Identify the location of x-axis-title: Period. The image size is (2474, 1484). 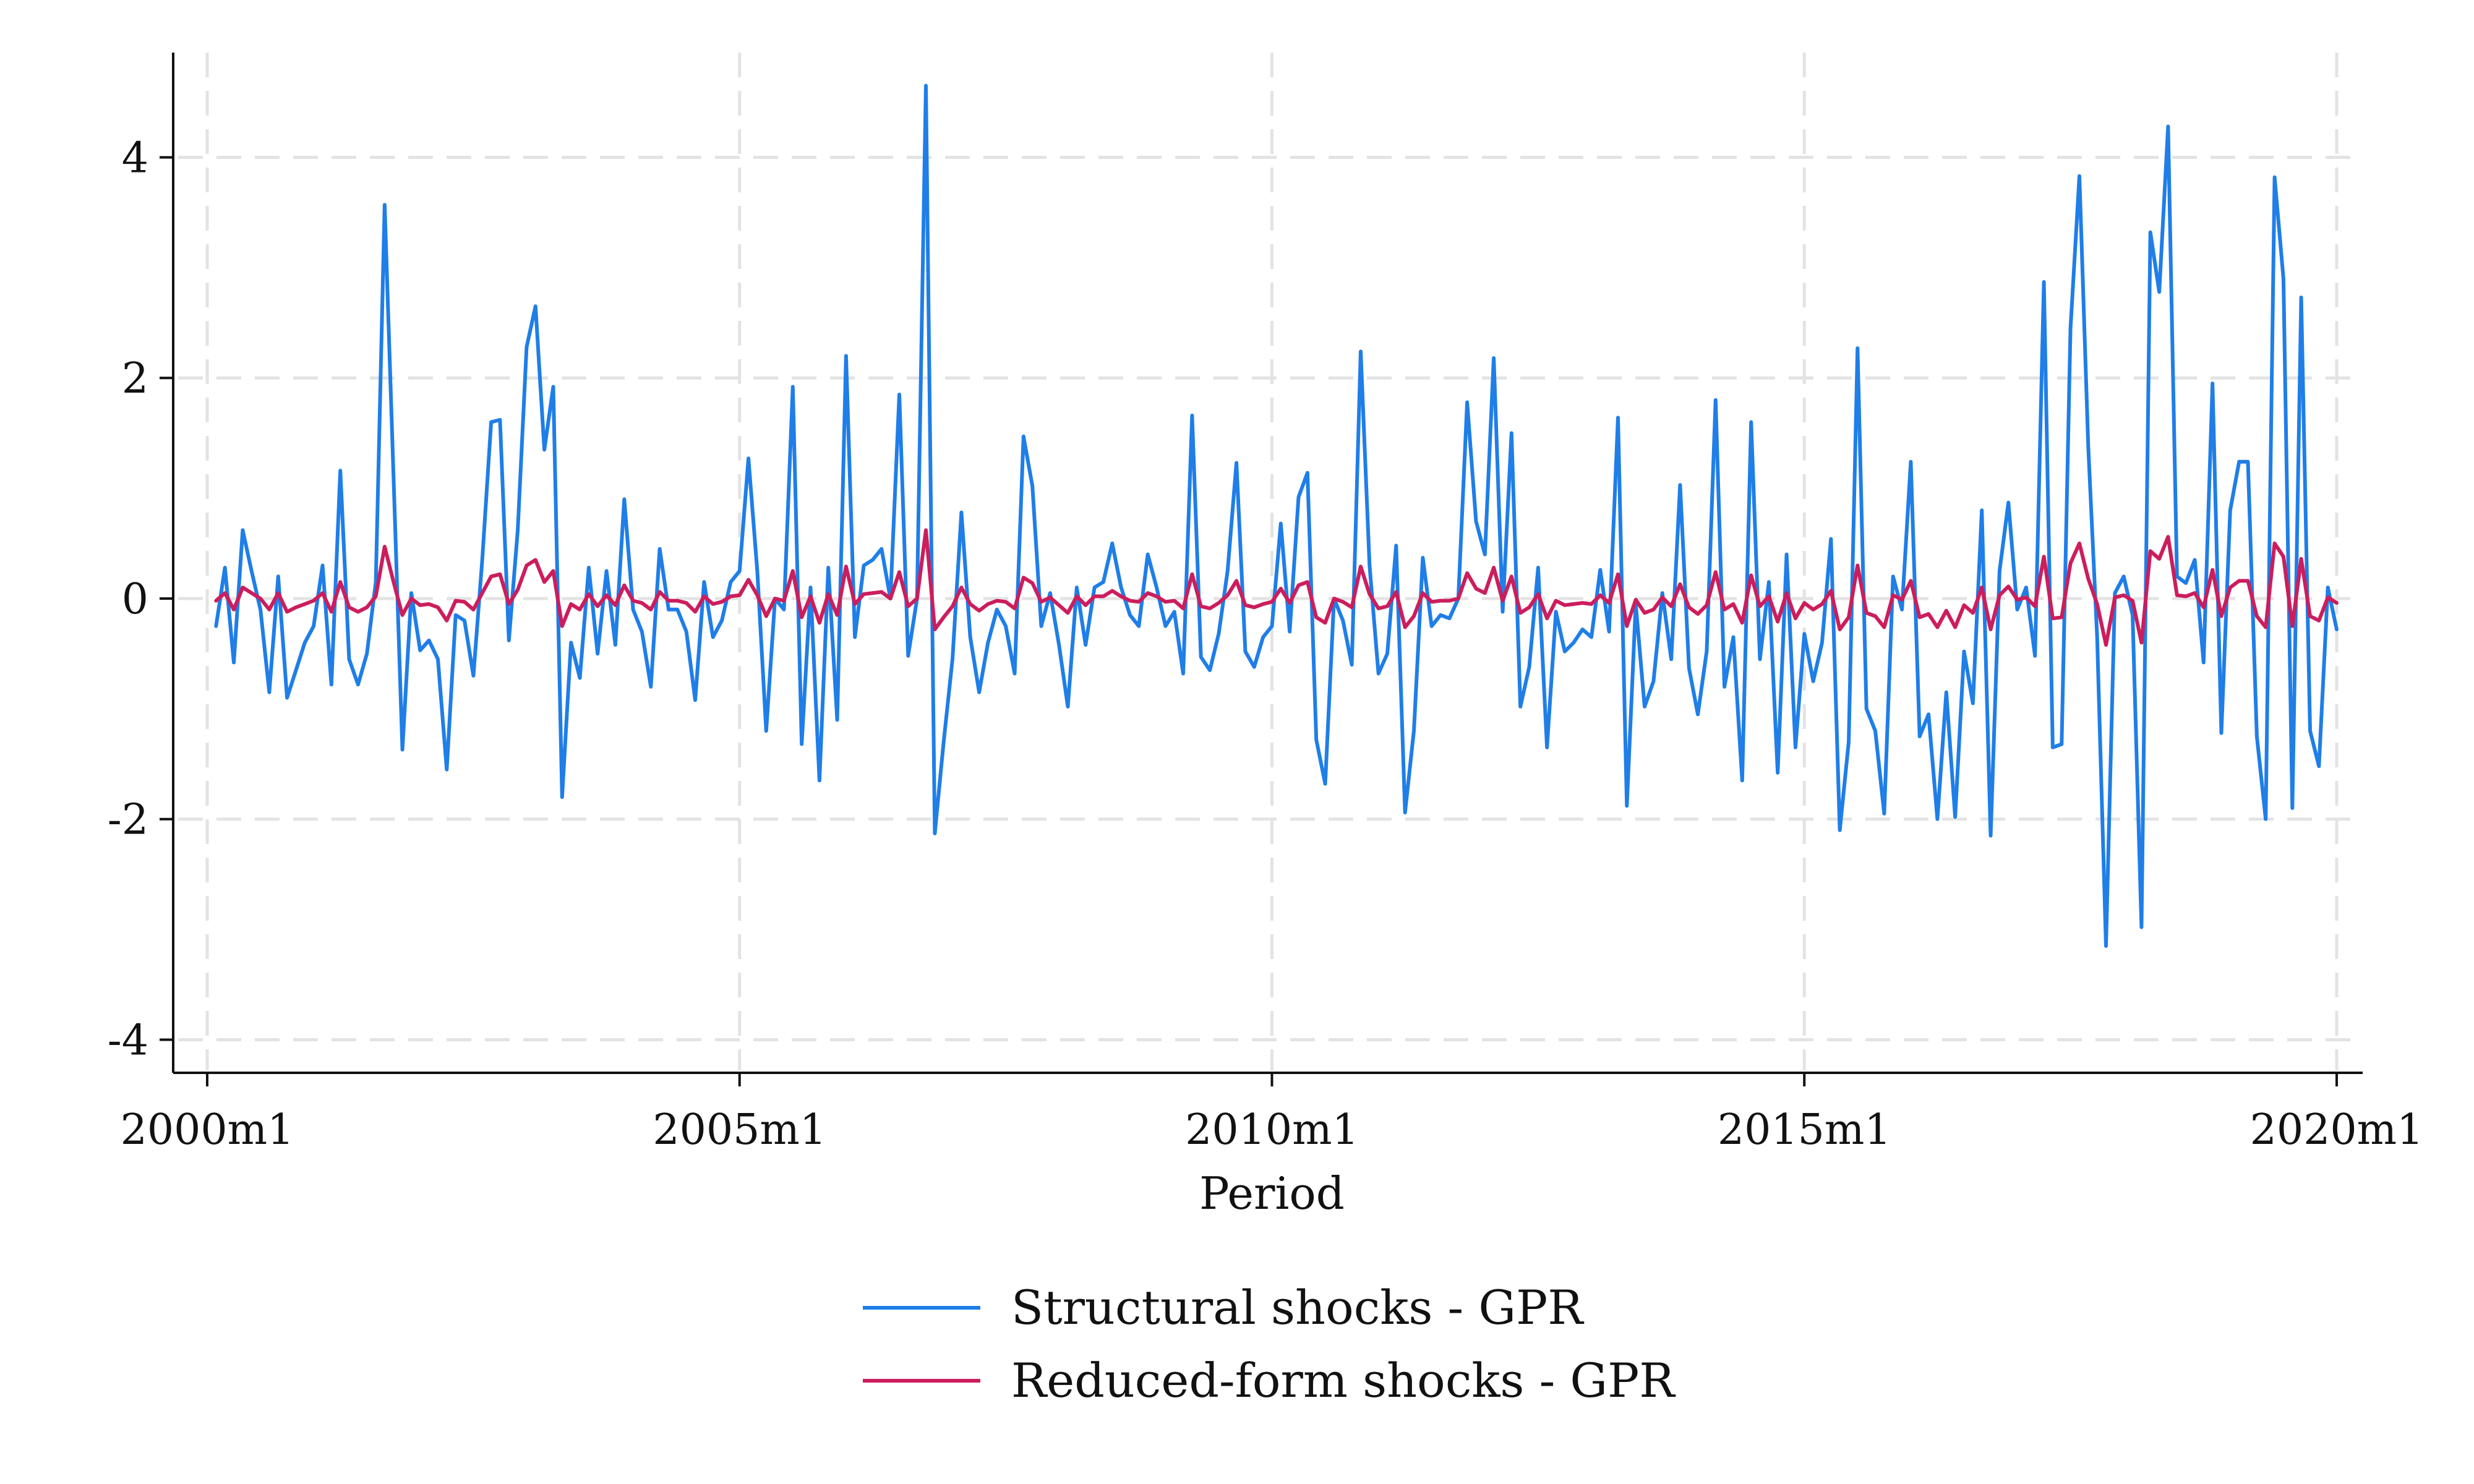
(1272, 1193).